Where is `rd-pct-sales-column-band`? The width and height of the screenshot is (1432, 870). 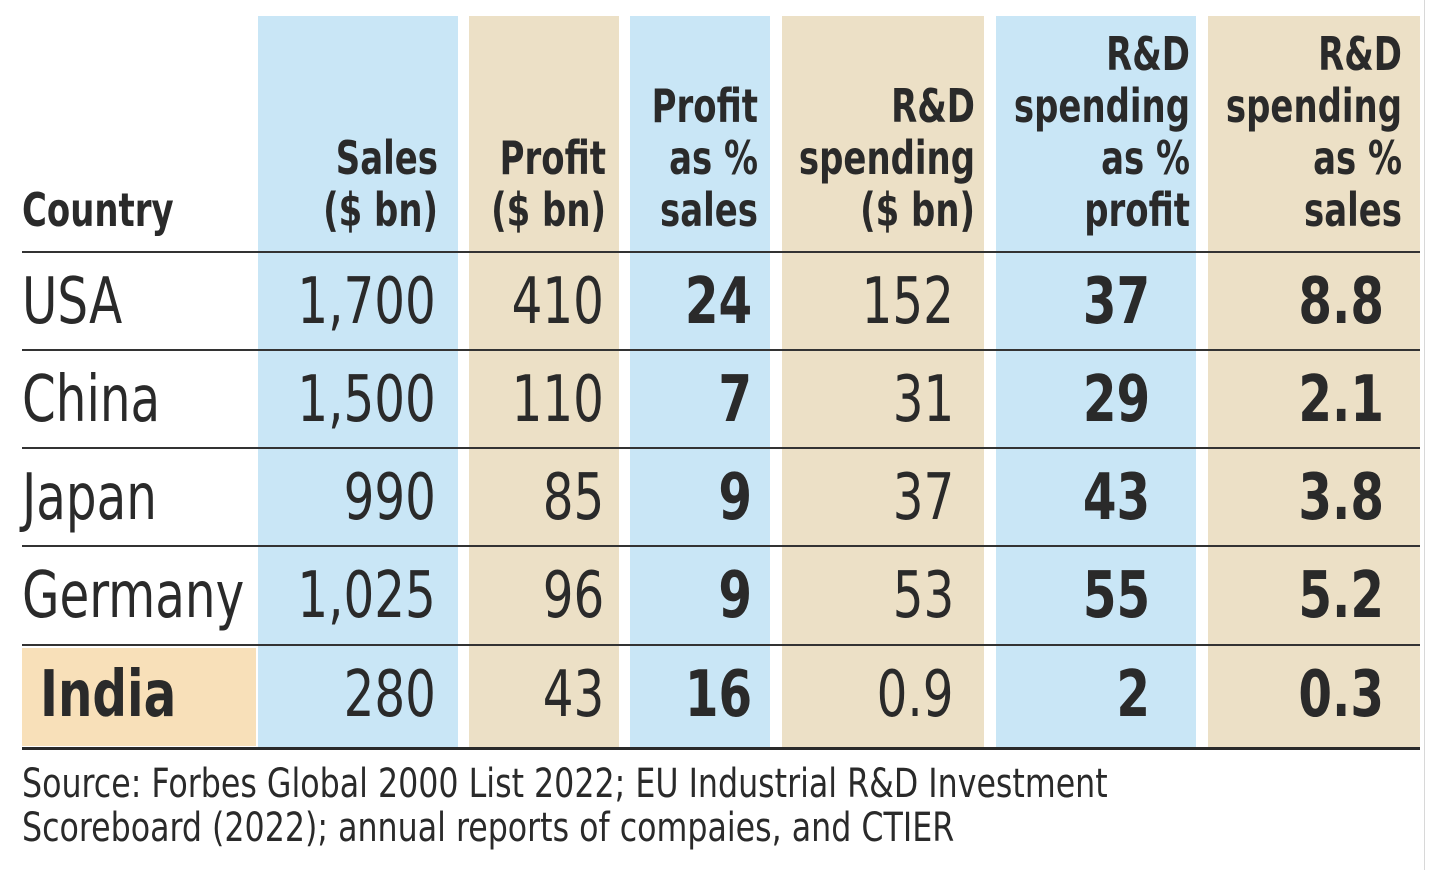 rd-pct-sales-column-band is located at coordinates (1314, 382).